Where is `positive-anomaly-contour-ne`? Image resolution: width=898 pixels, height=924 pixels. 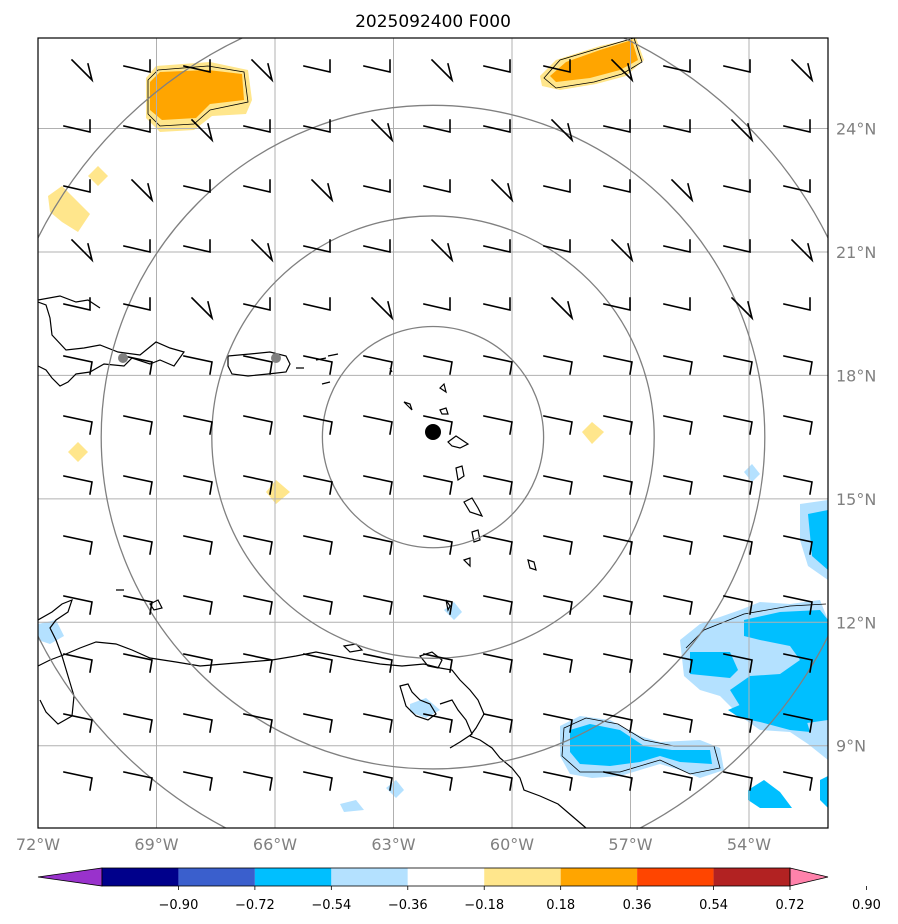 positive-anomaly-contour-ne is located at coordinates (593, 63).